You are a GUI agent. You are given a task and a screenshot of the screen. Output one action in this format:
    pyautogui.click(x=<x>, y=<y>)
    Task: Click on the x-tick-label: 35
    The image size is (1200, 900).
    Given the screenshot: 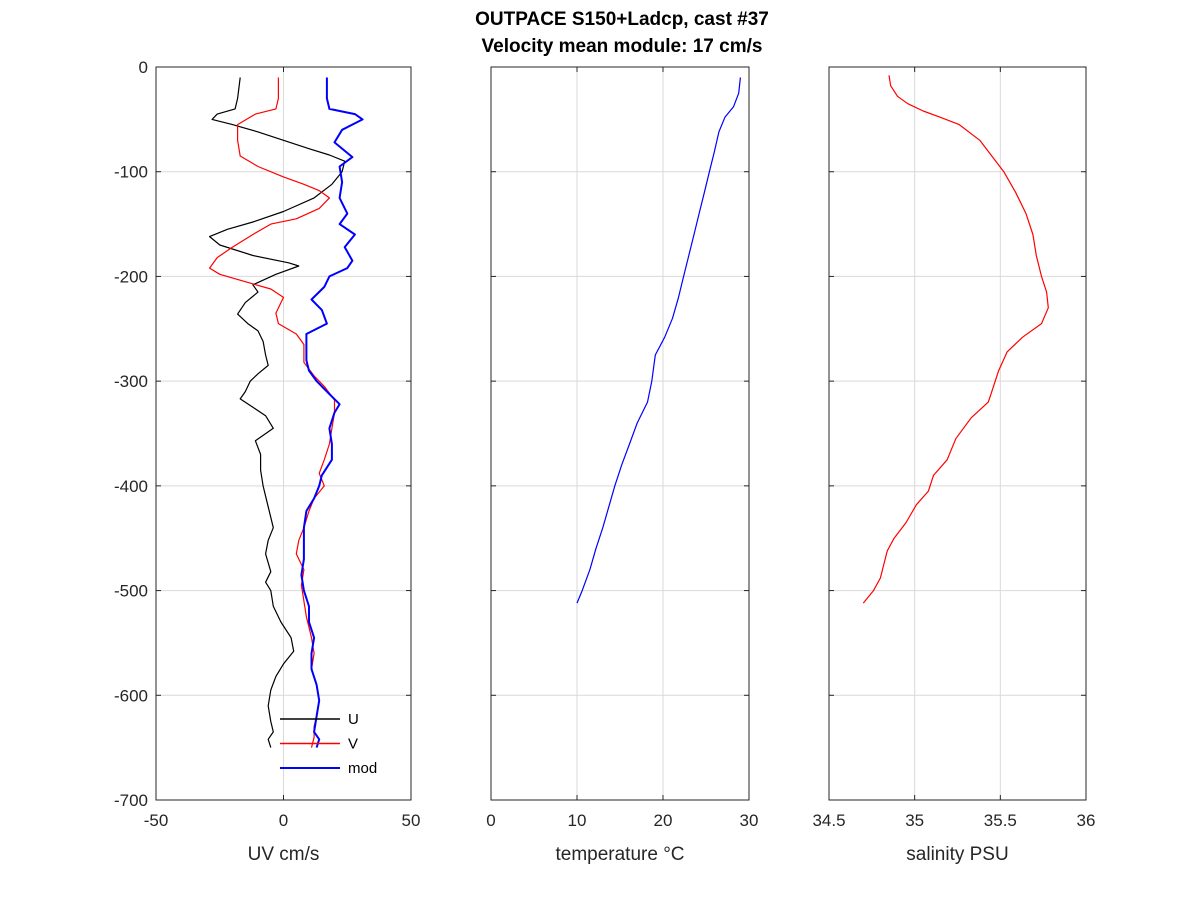 What is the action you would take?
    pyautogui.click(x=914, y=820)
    